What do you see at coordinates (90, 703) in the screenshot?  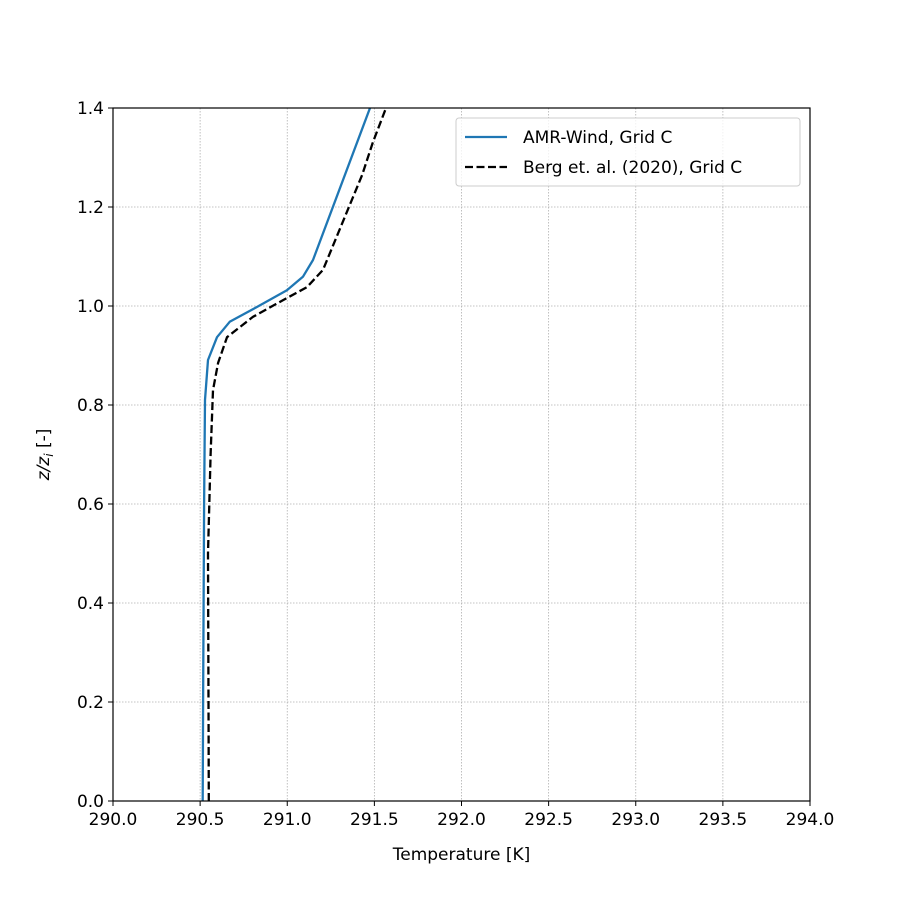 I see `y-tick-label: 0.2` at bounding box center [90, 703].